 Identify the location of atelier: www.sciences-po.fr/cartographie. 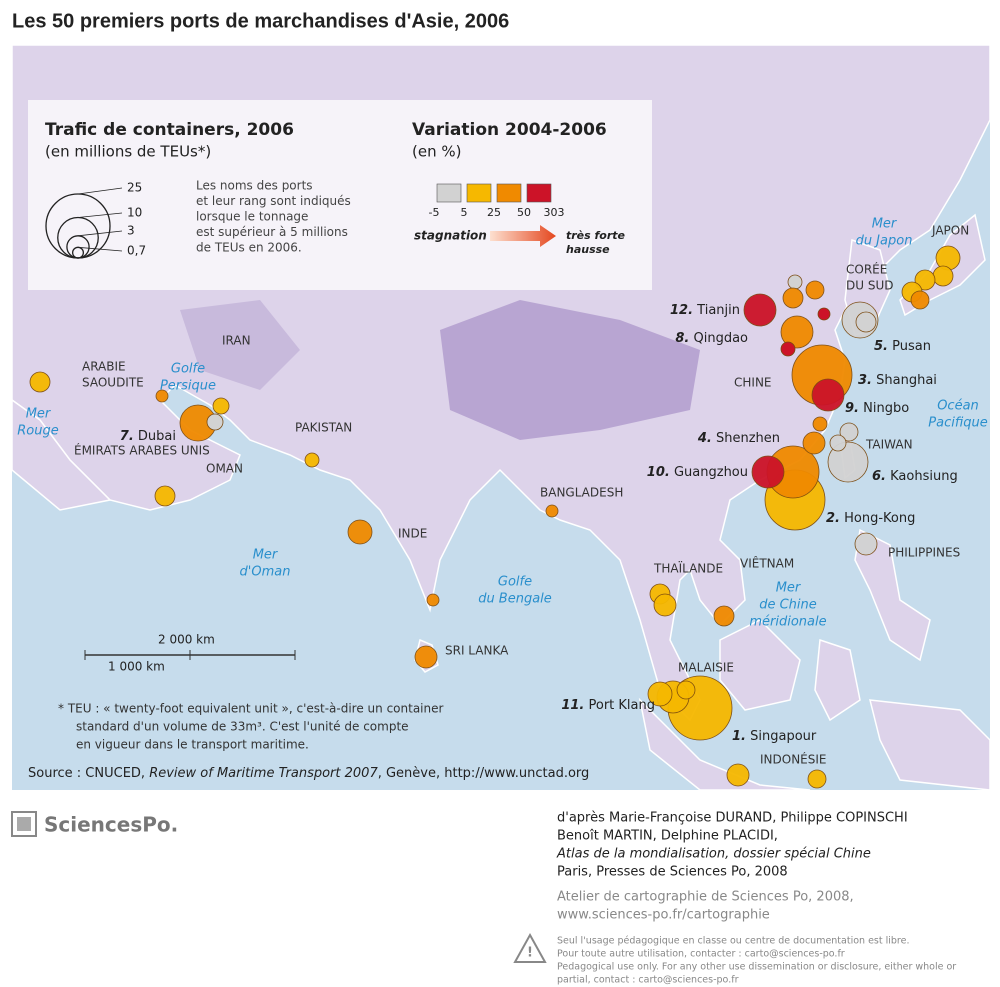
(663, 915).